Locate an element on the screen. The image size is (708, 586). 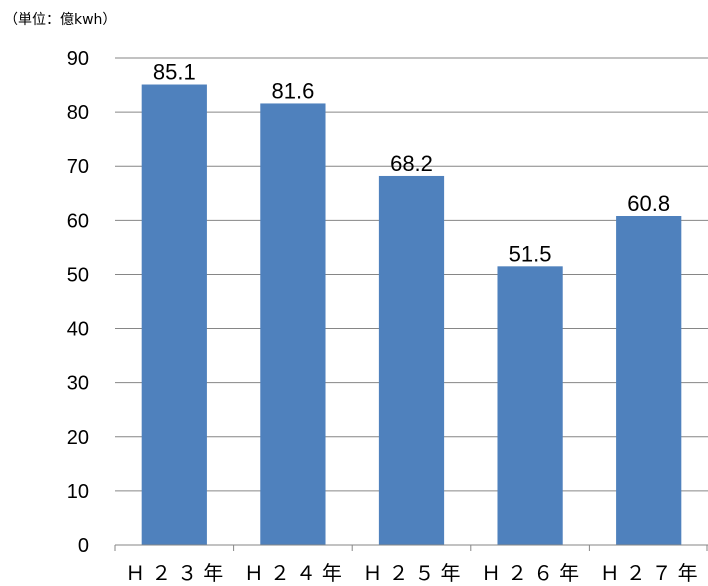
data-label: 60.8 is located at coordinates (648, 203).